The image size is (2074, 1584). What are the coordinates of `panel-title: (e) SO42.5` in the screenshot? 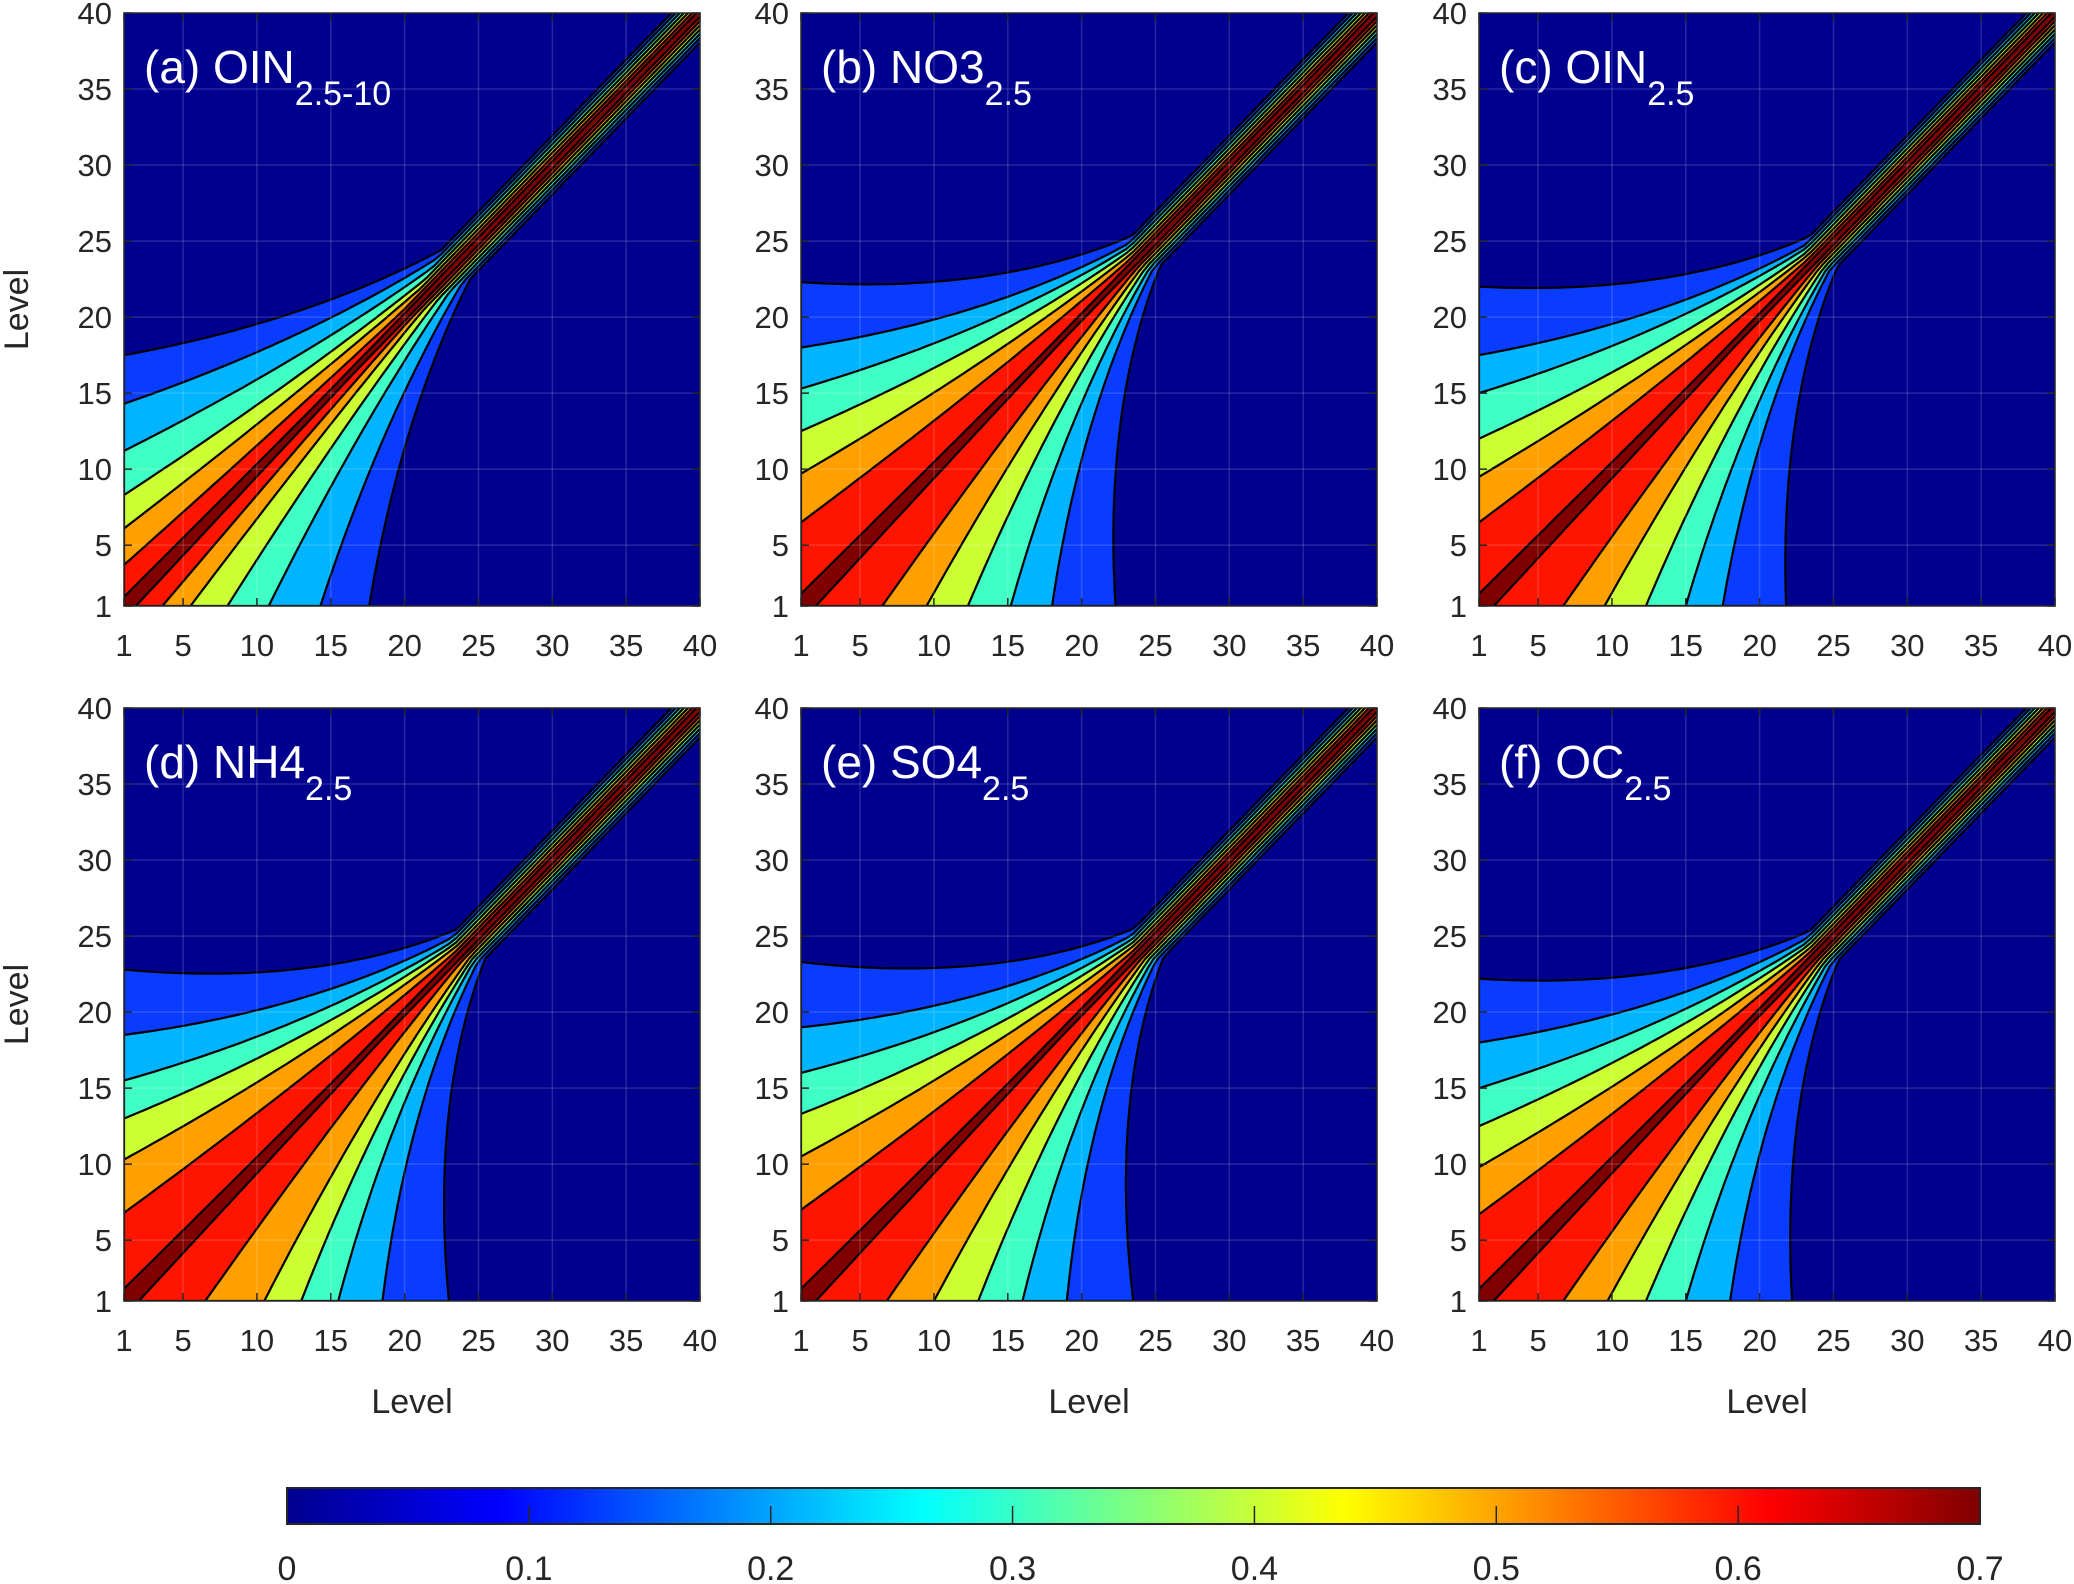 It's located at (925, 772).